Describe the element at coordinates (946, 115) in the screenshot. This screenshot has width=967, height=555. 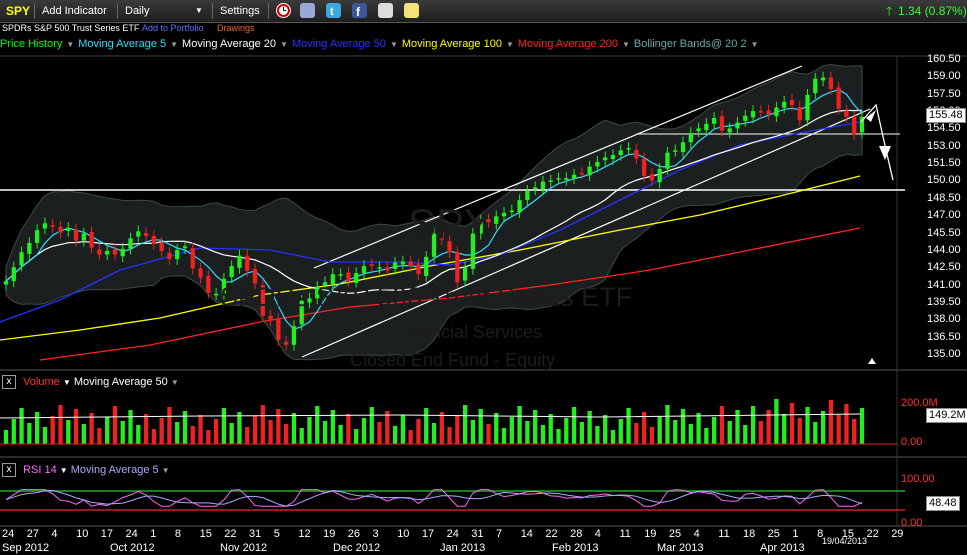
I see `last-price-tag: 155.48` at that location.